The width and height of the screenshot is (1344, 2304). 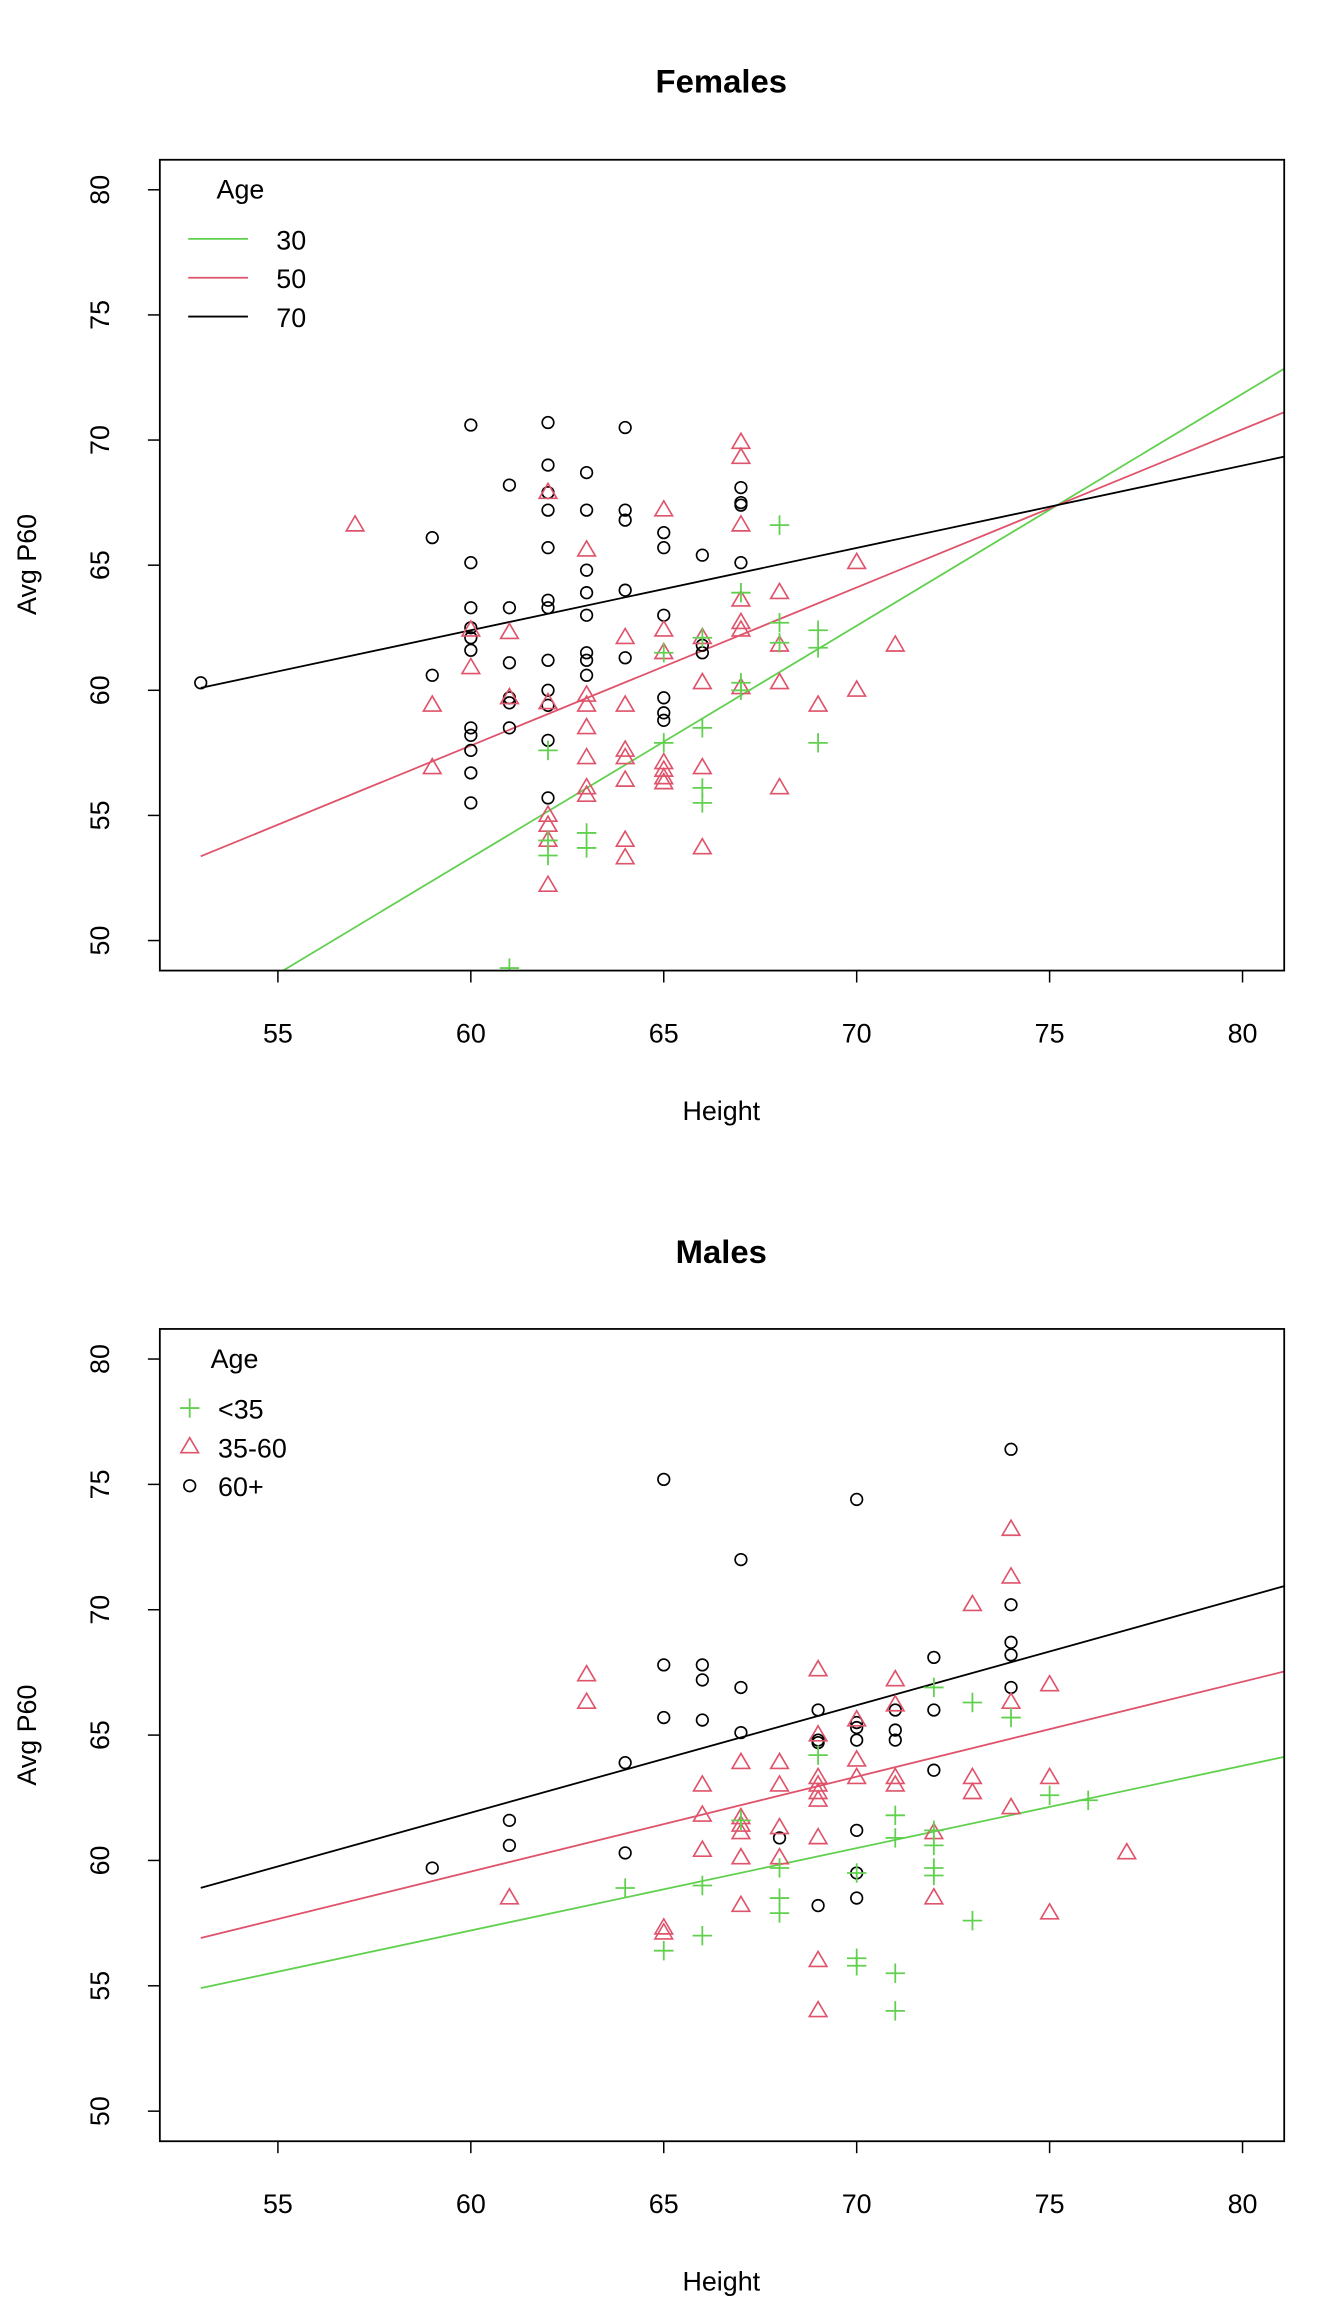 I want to click on legend: Age 30 50 70, so click(x=247, y=254).